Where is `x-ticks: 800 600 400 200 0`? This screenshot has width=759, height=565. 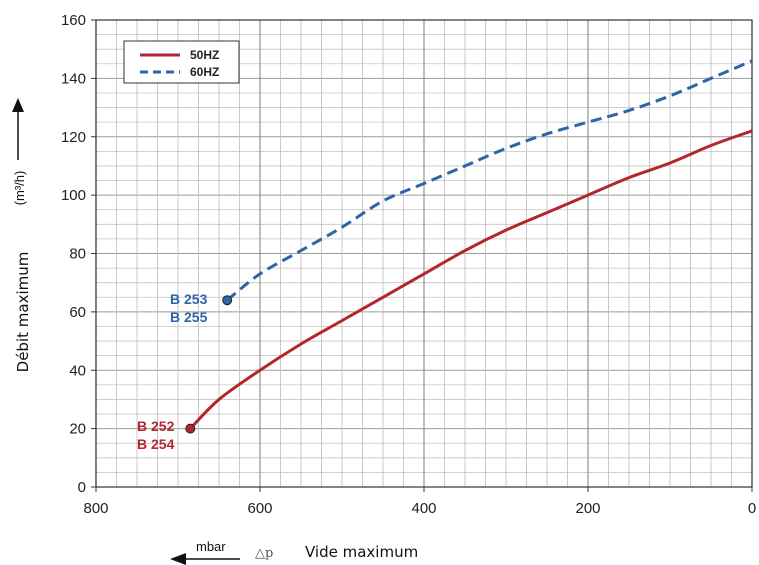
x-ticks: 800 600 400 200 0 is located at coordinates (419, 502).